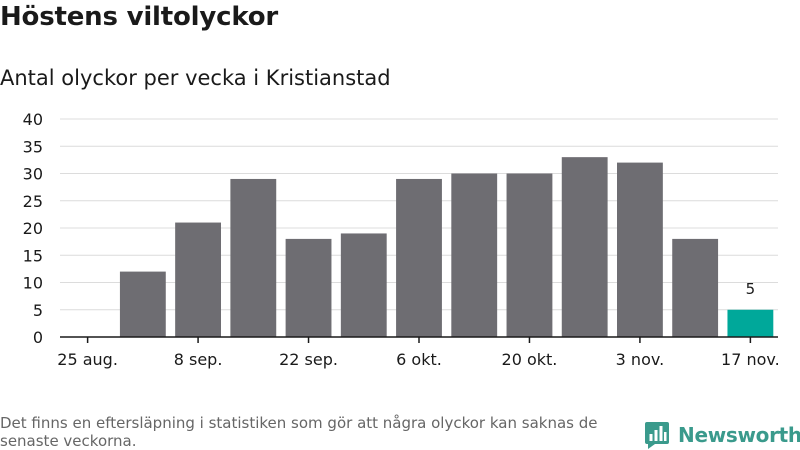  Describe the element at coordinates (640, 359) in the screenshot. I see `x-tick-label: 3 nov.` at that location.